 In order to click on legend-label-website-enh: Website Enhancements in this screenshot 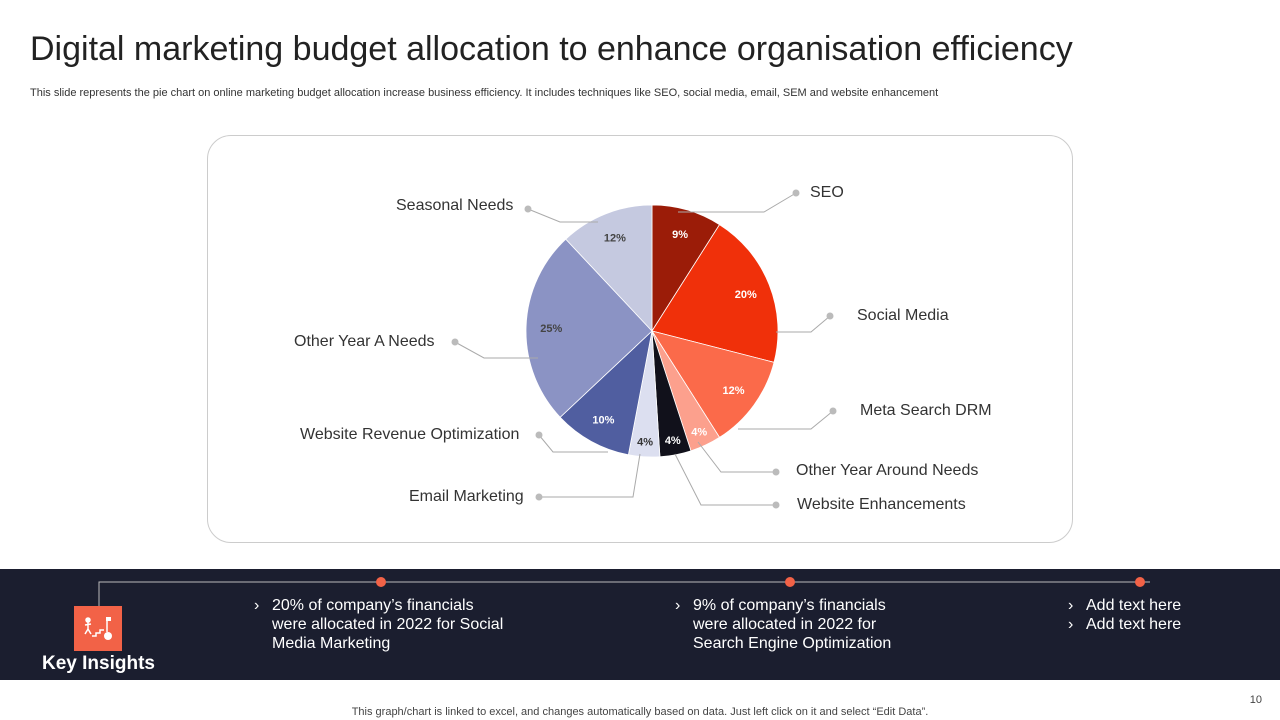, I will do `click(881, 504)`.